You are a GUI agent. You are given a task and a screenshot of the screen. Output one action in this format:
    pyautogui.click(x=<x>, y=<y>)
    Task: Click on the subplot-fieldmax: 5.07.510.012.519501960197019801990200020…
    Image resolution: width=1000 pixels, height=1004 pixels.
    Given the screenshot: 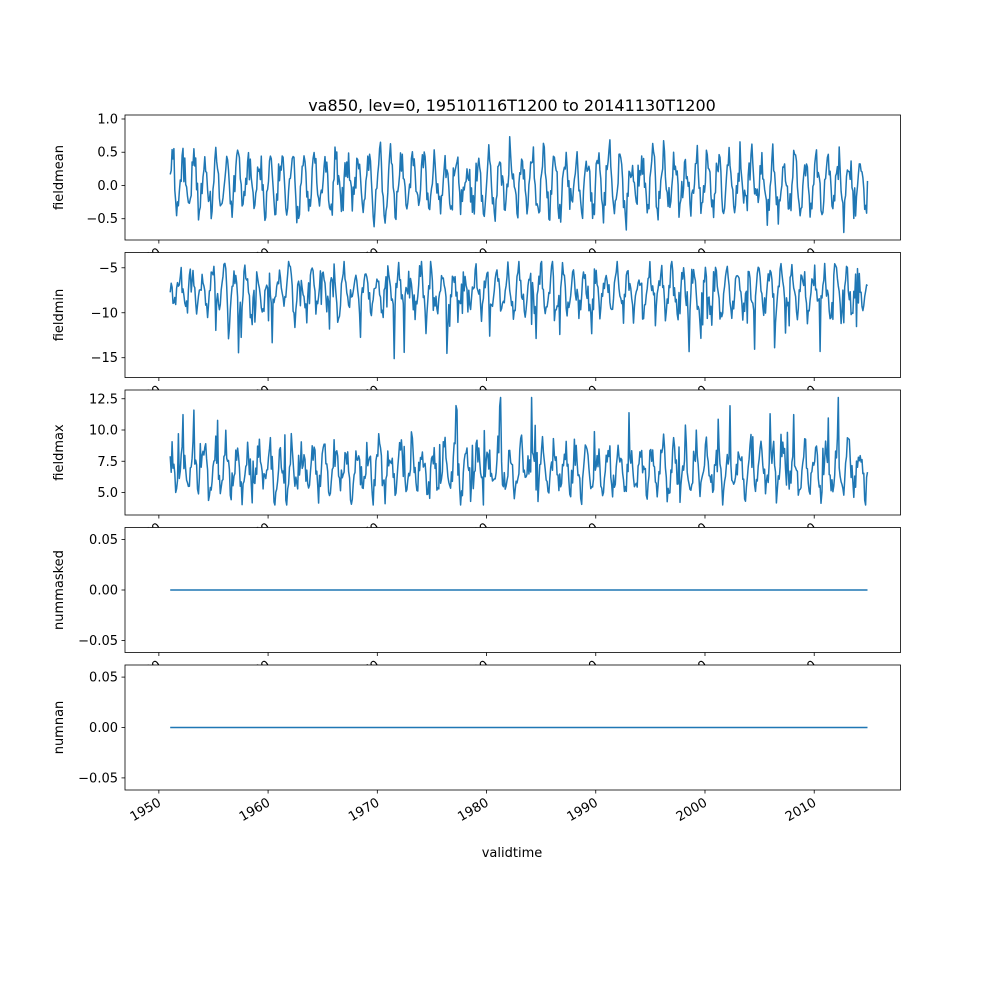 What is the action you would take?
    pyautogui.click(x=476, y=469)
    